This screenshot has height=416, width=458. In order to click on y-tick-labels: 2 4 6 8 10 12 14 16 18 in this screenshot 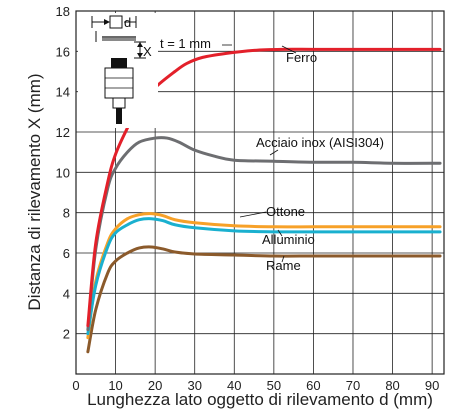, I will do `click(63, 173)`.